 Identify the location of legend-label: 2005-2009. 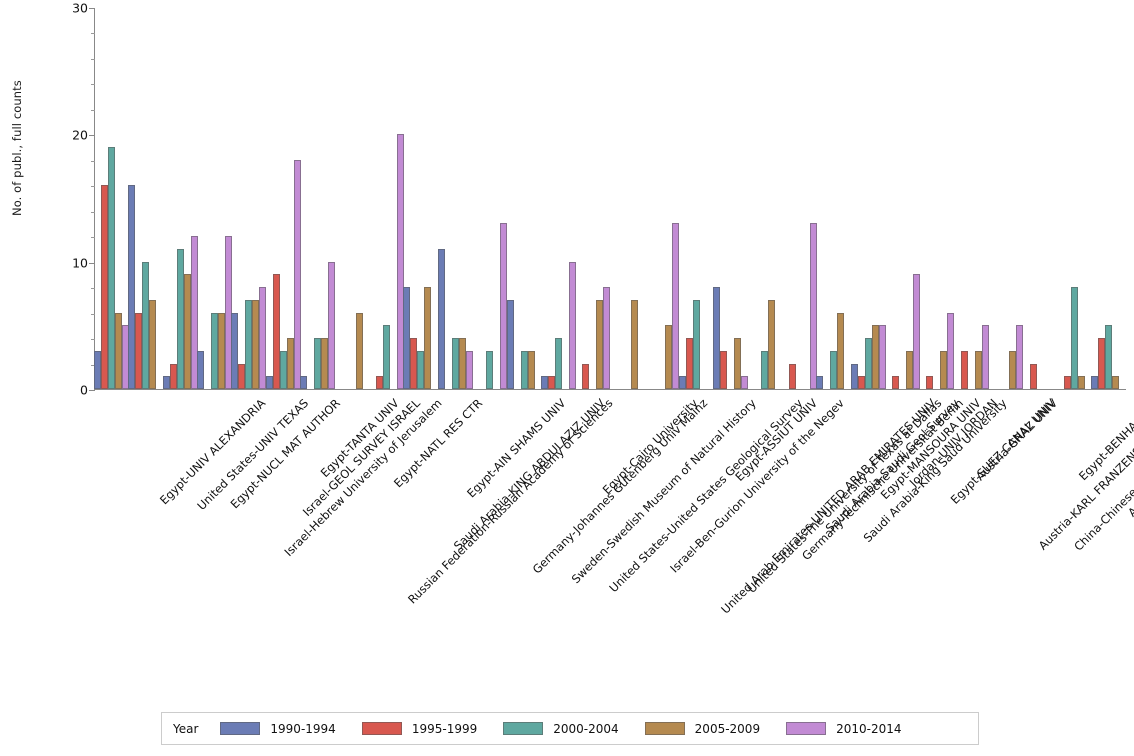
(727, 728).